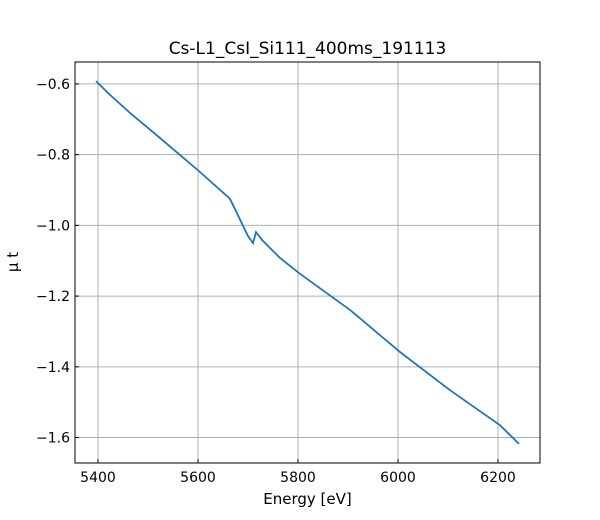  What do you see at coordinates (98, 478) in the screenshot?
I see `x-tick-label: 5400` at bounding box center [98, 478].